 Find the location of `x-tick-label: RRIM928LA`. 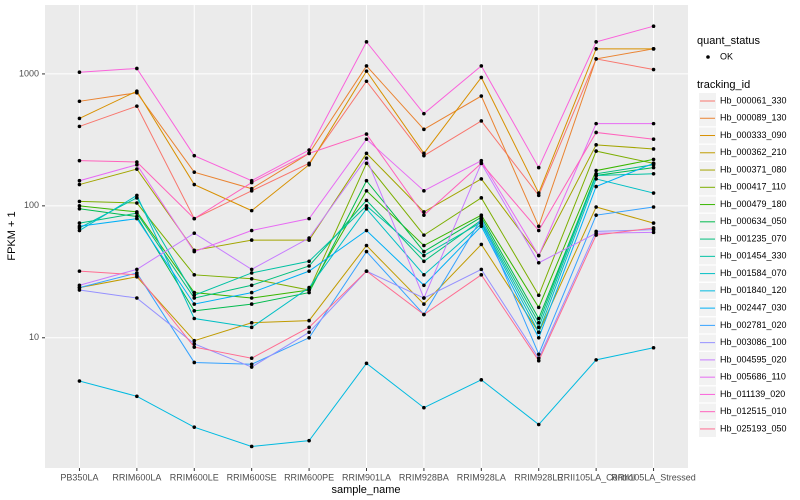

x-tick-label: RRIM928LA is located at coordinates (481, 477).